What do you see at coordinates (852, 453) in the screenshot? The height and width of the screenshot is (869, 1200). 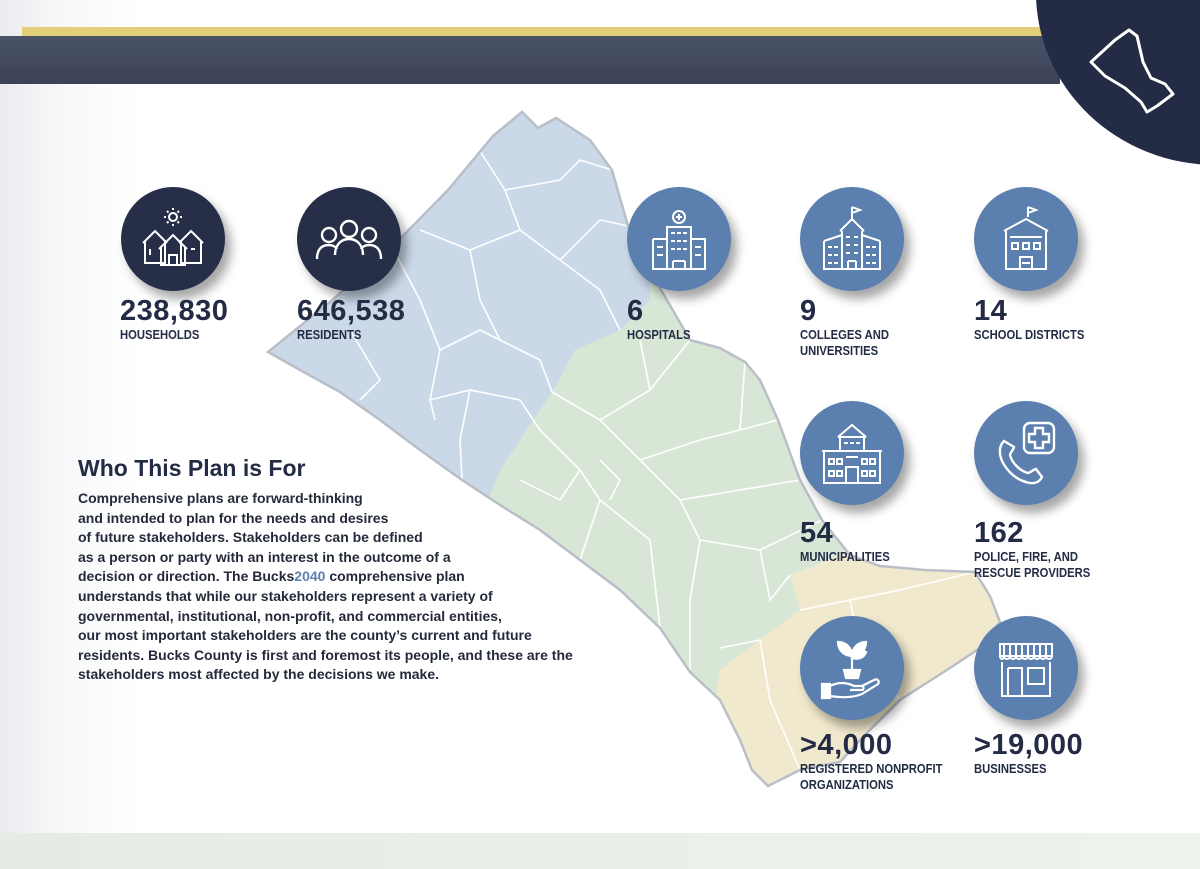 I see `municipal-building-icon` at bounding box center [852, 453].